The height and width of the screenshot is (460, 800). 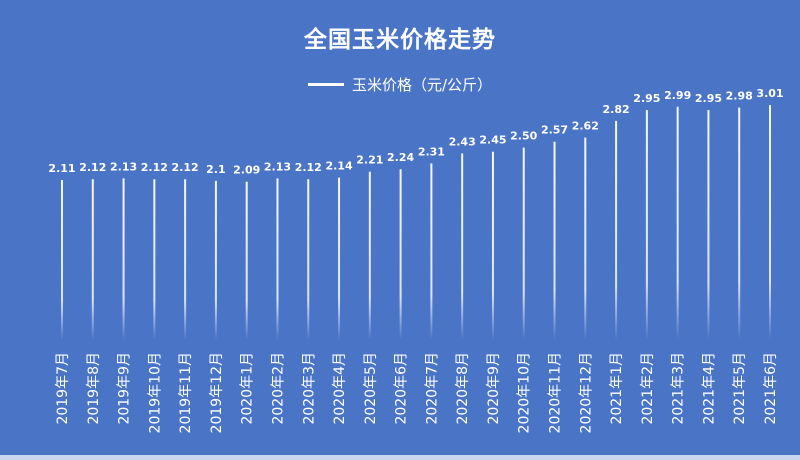 I want to click on data-label: 2.99, so click(x=677, y=95).